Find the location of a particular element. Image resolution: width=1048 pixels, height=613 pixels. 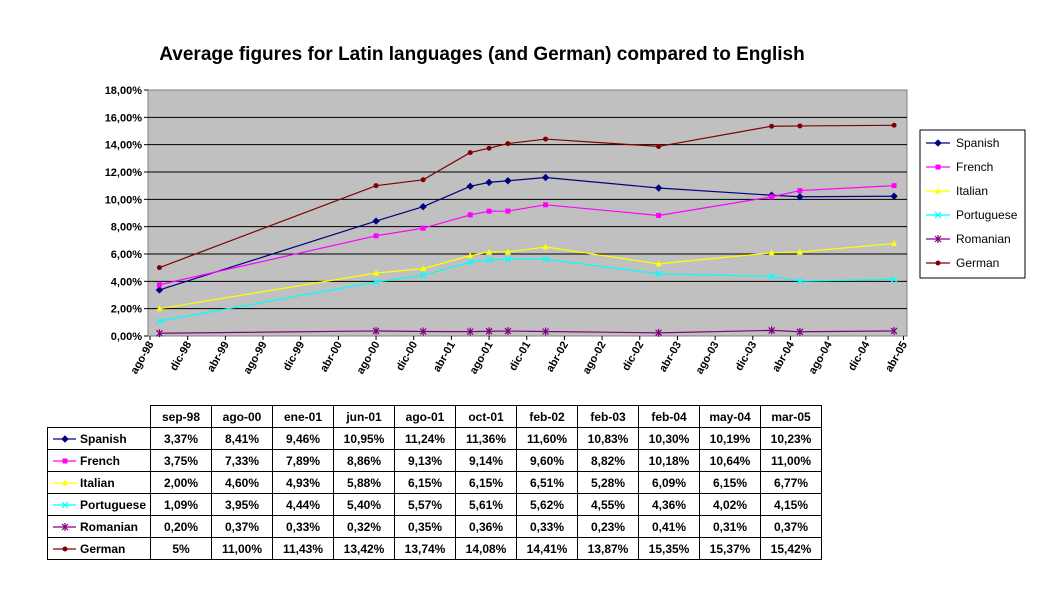

table-corner is located at coordinates (99, 416).